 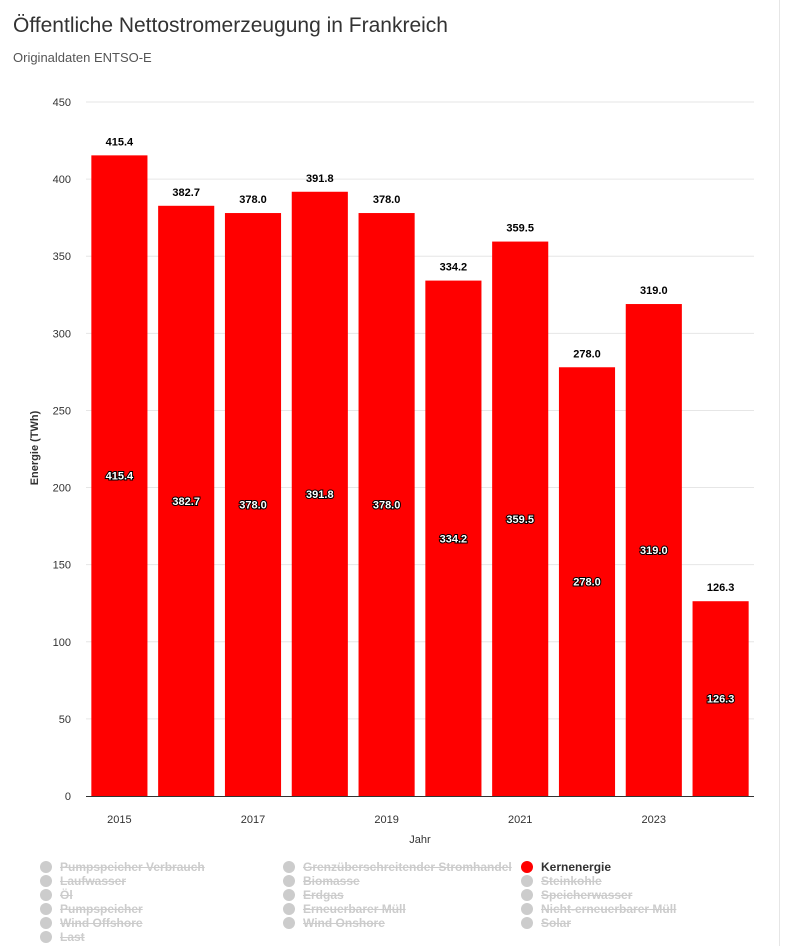 I want to click on legend-label: Kernenergie, so click(x=576, y=867).